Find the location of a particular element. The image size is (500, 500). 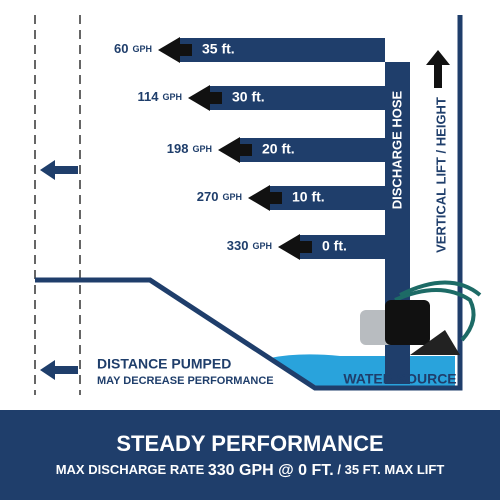

rate-value: 270 is located at coordinates (208, 196).